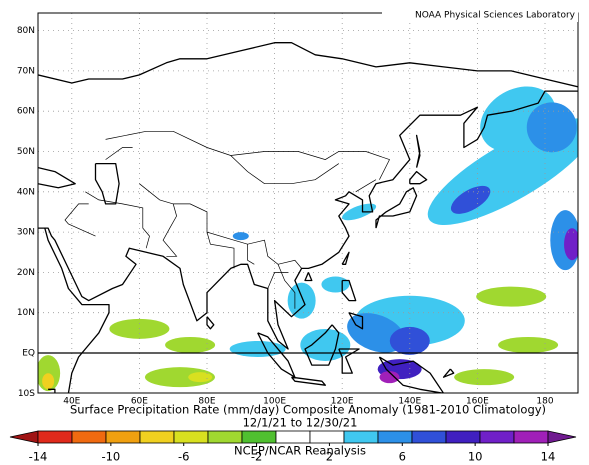 The height and width of the screenshot is (465, 589). Describe the element at coordinates (477, 402) in the screenshot. I see `lon-label: 160E` at that location.